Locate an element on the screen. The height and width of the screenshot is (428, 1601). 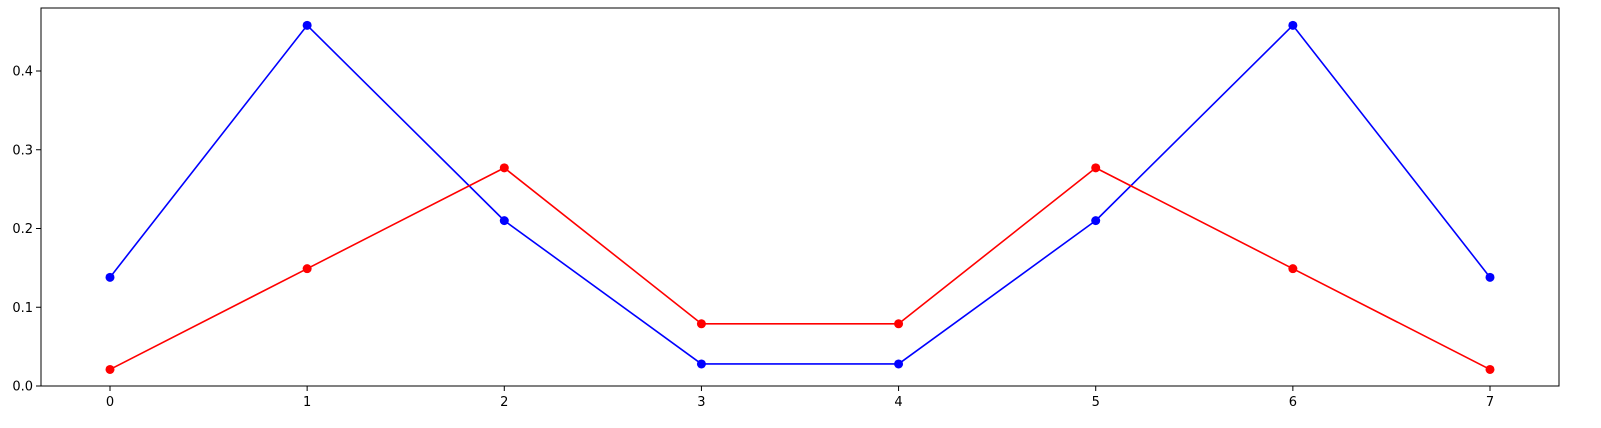
x-tick-label: 0 is located at coordinates (110, 402).